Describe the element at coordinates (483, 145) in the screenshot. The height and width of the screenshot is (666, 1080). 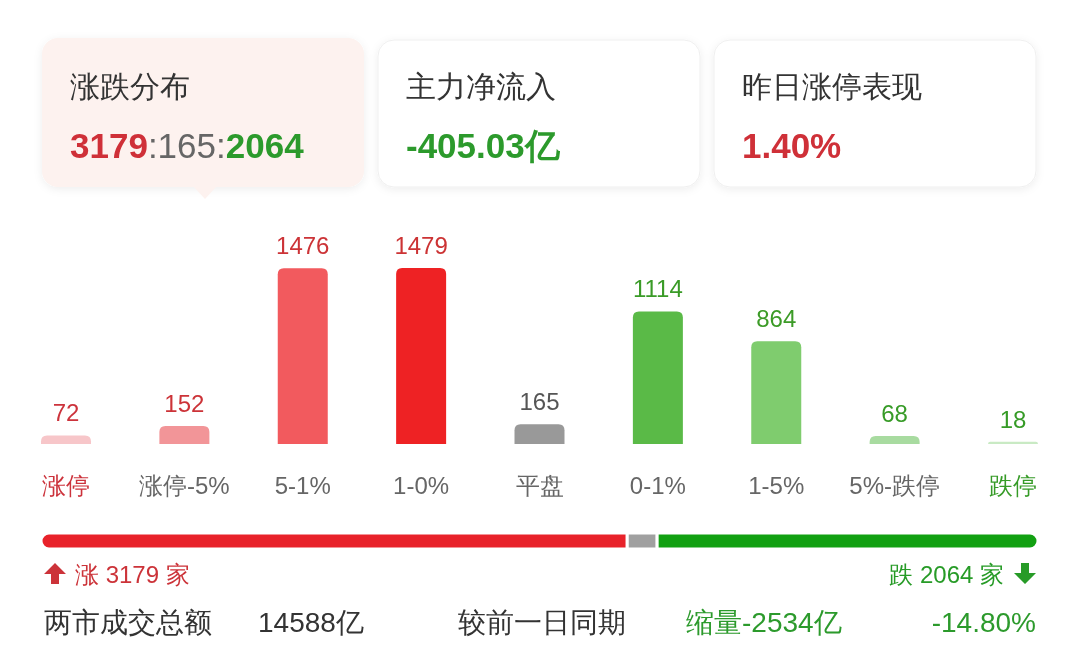
I see `text: -405.03亿` at that location.